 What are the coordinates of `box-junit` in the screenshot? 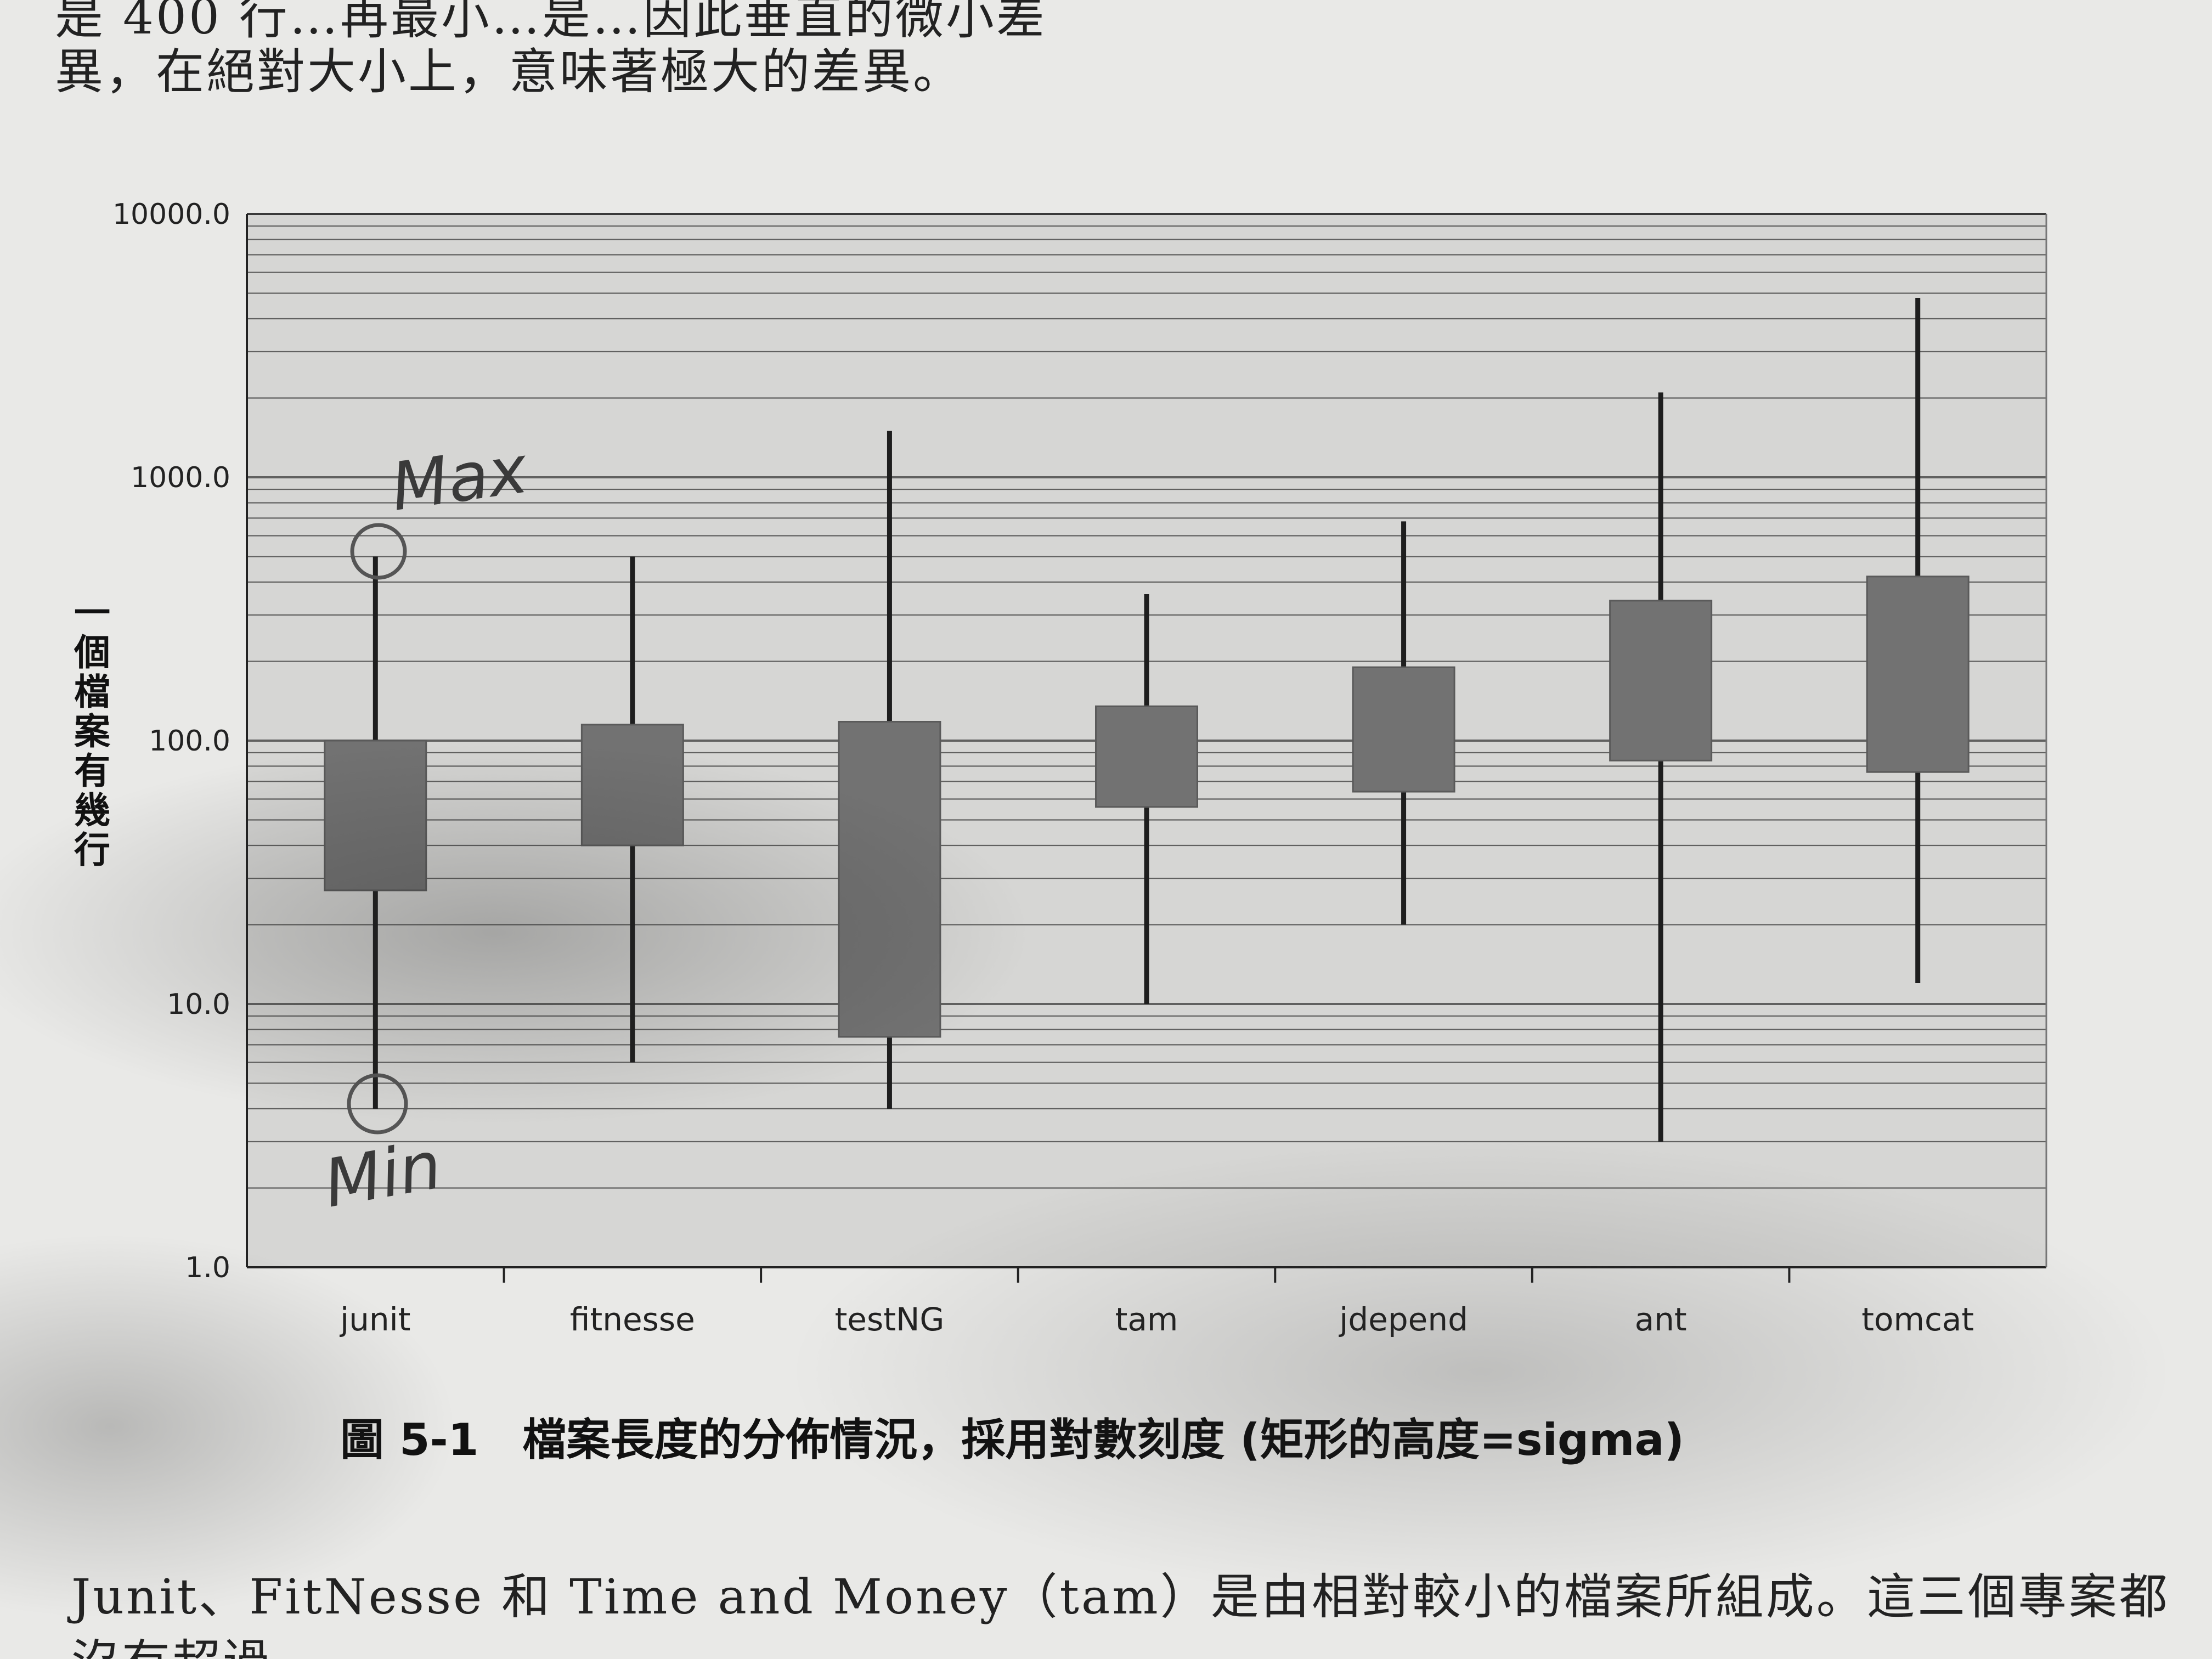 It's located at (375, 816).